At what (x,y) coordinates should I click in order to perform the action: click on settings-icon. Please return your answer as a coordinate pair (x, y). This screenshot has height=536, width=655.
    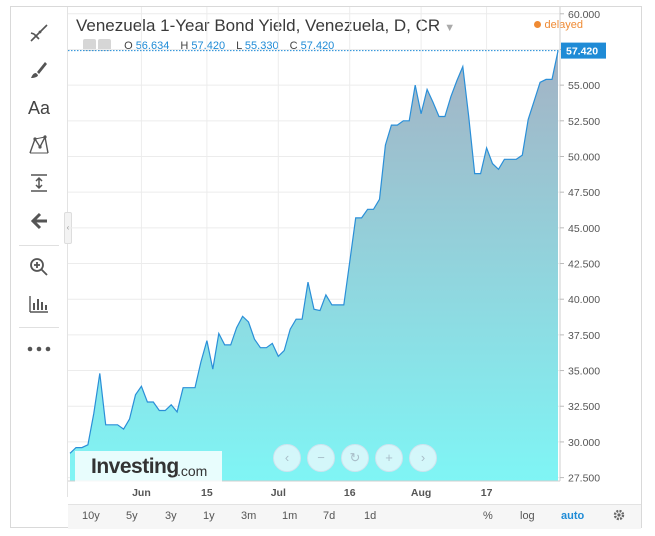
    Looking at the image, I should click on (104, 45).